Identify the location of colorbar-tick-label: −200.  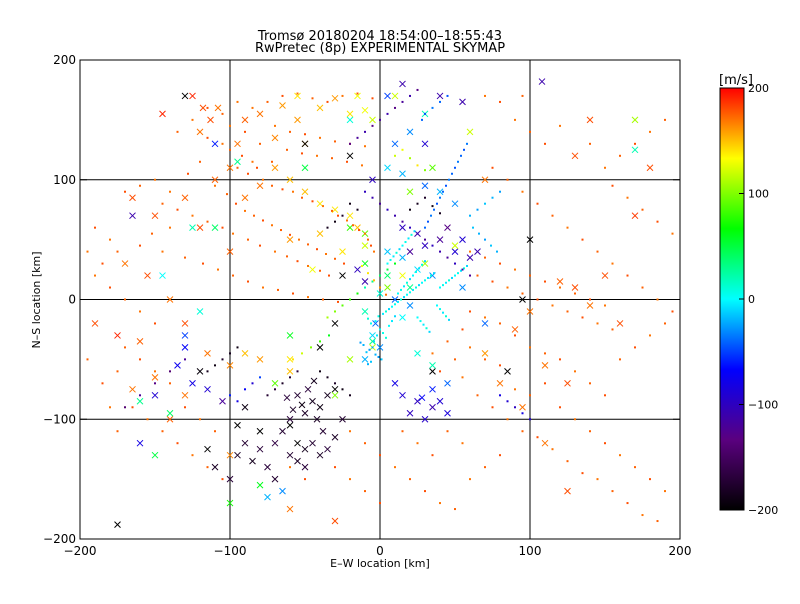
(763, 510).